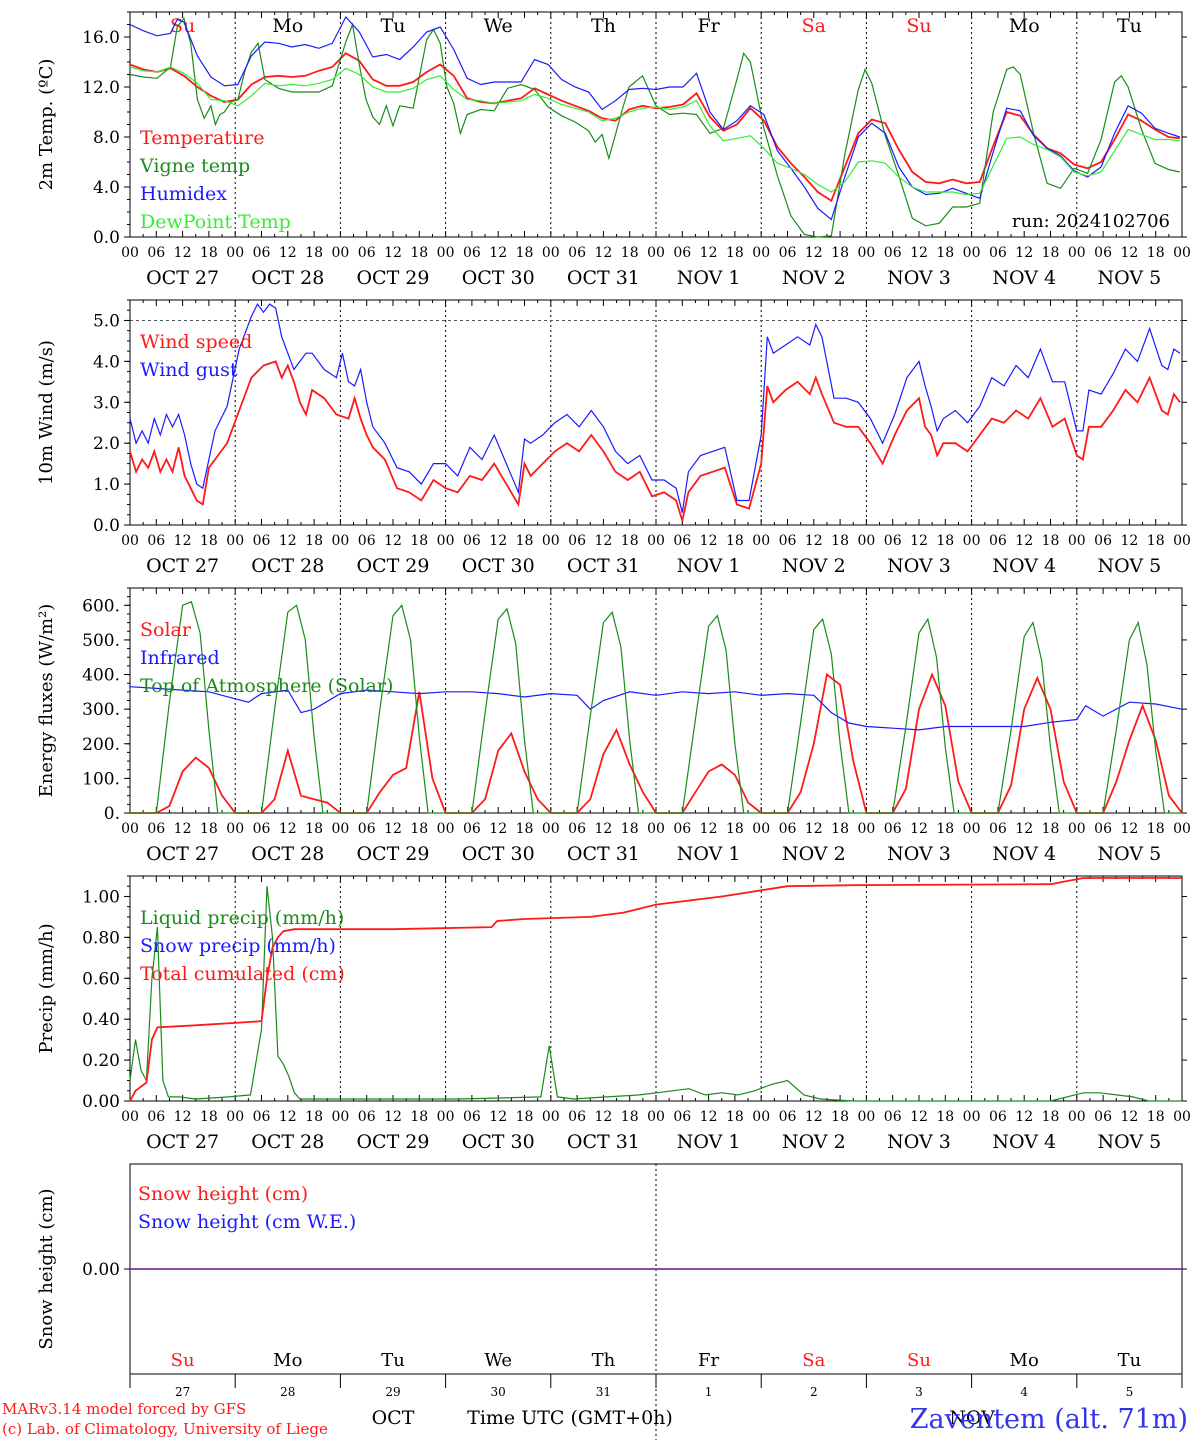 The height and width of the screenshot is (1440, 1194). I want to click on model-credit: MARv3.14 model forced by GFS, so click(124, 1409).